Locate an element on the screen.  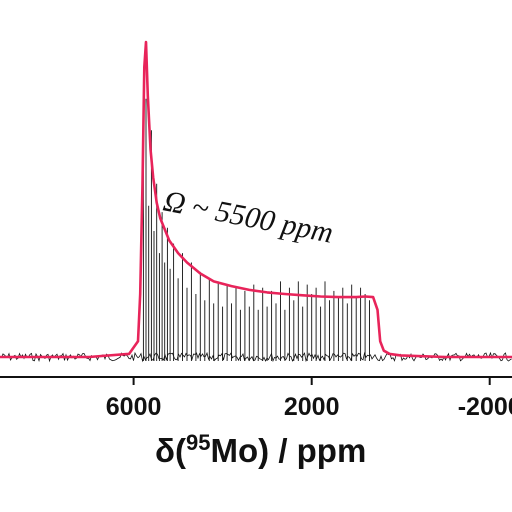
x-tick-label: 6000 is located at coordinates (134, 407).